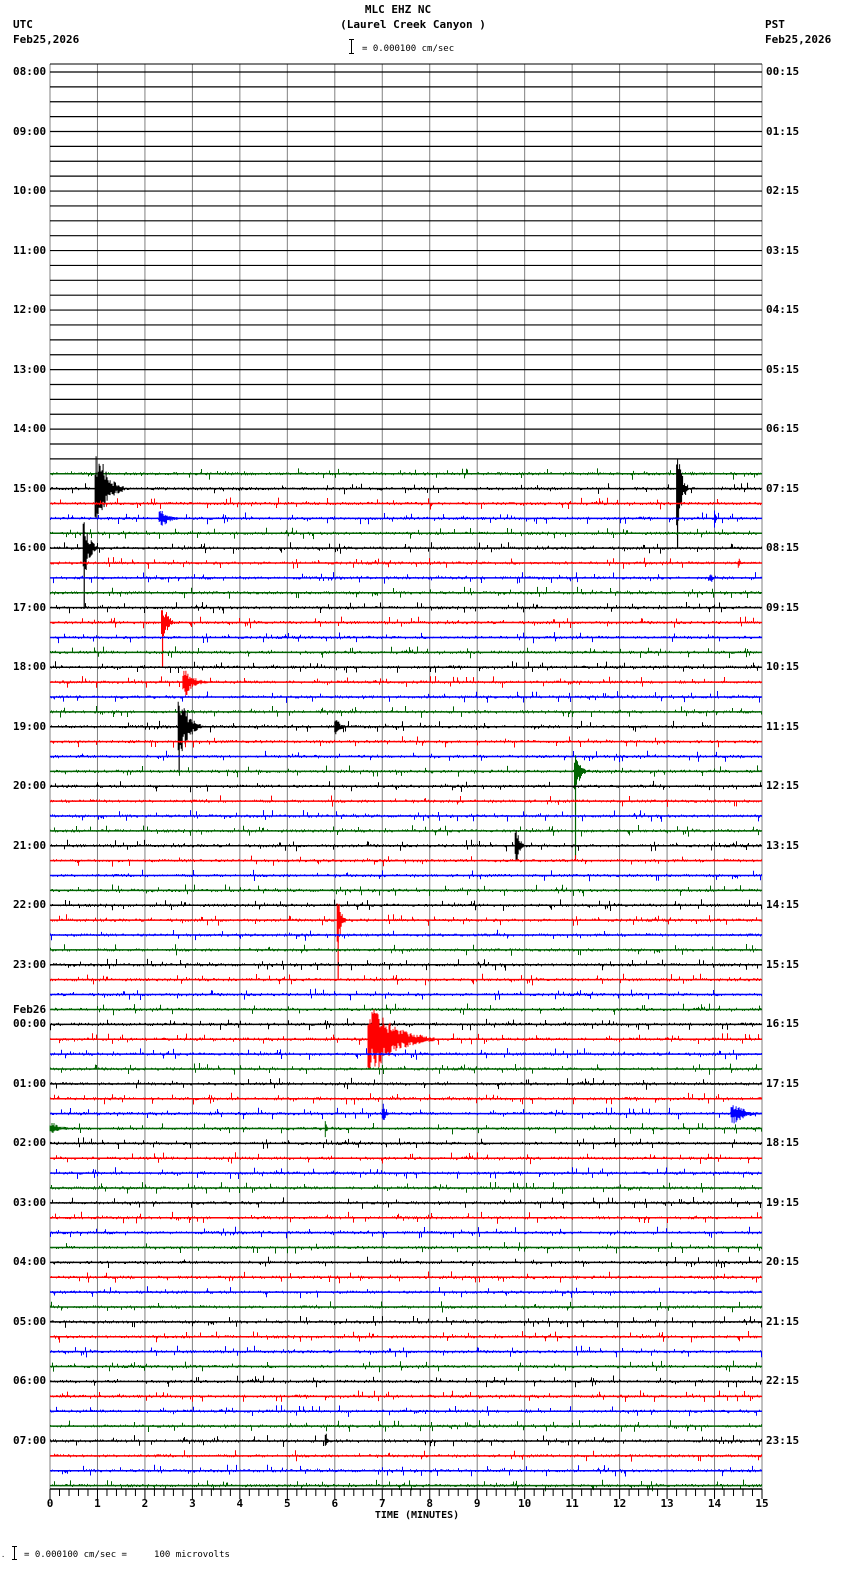 The width and height of the screenshot is (850, 1584). Describe the element at coordinates (783, 191) in the screenshot. I see `pst-hour-label: 02:15` at that location.